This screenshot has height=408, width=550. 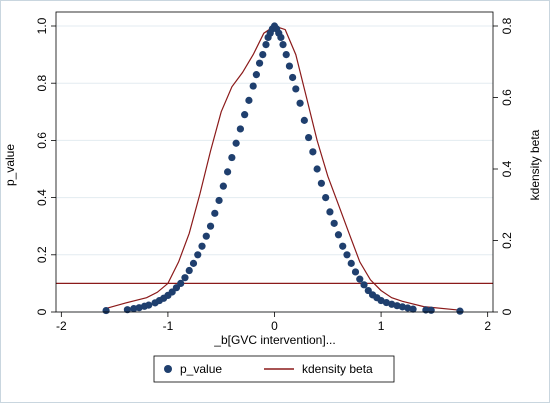 I want to click on legend-label-p-value: p_value, so click(x=201, y=369).